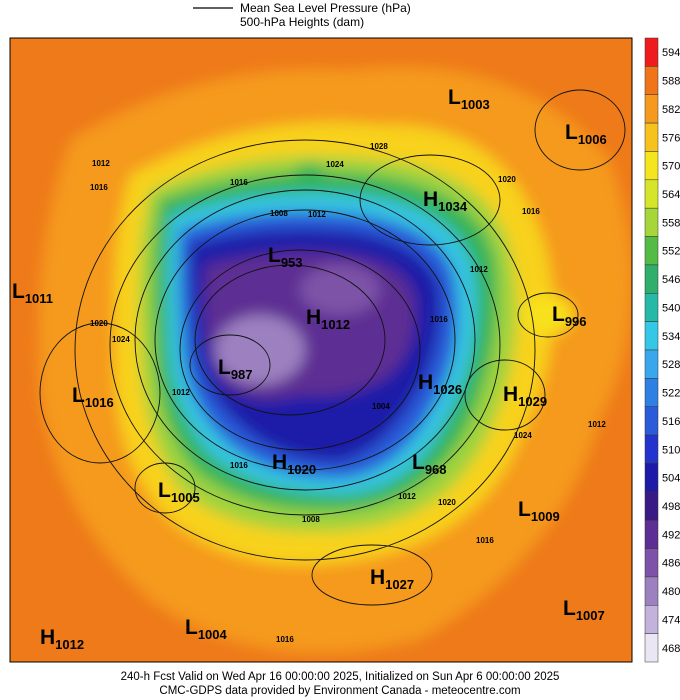 The image size is (680, 700). Describe the element at coordinates (671, 223) in the screenshot. I see `colorbar-label: 558` at that location.